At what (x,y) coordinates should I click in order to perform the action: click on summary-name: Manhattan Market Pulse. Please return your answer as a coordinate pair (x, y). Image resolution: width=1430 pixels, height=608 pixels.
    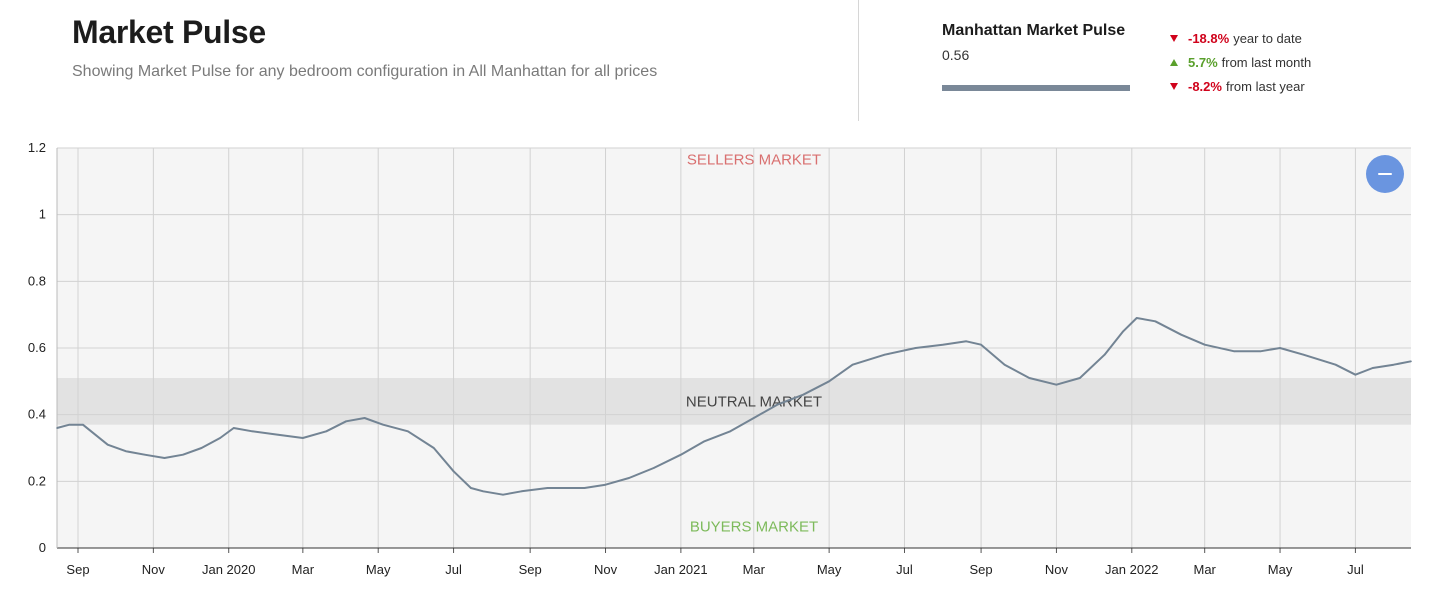
    Looking at the image, I should click on (1034, 30).